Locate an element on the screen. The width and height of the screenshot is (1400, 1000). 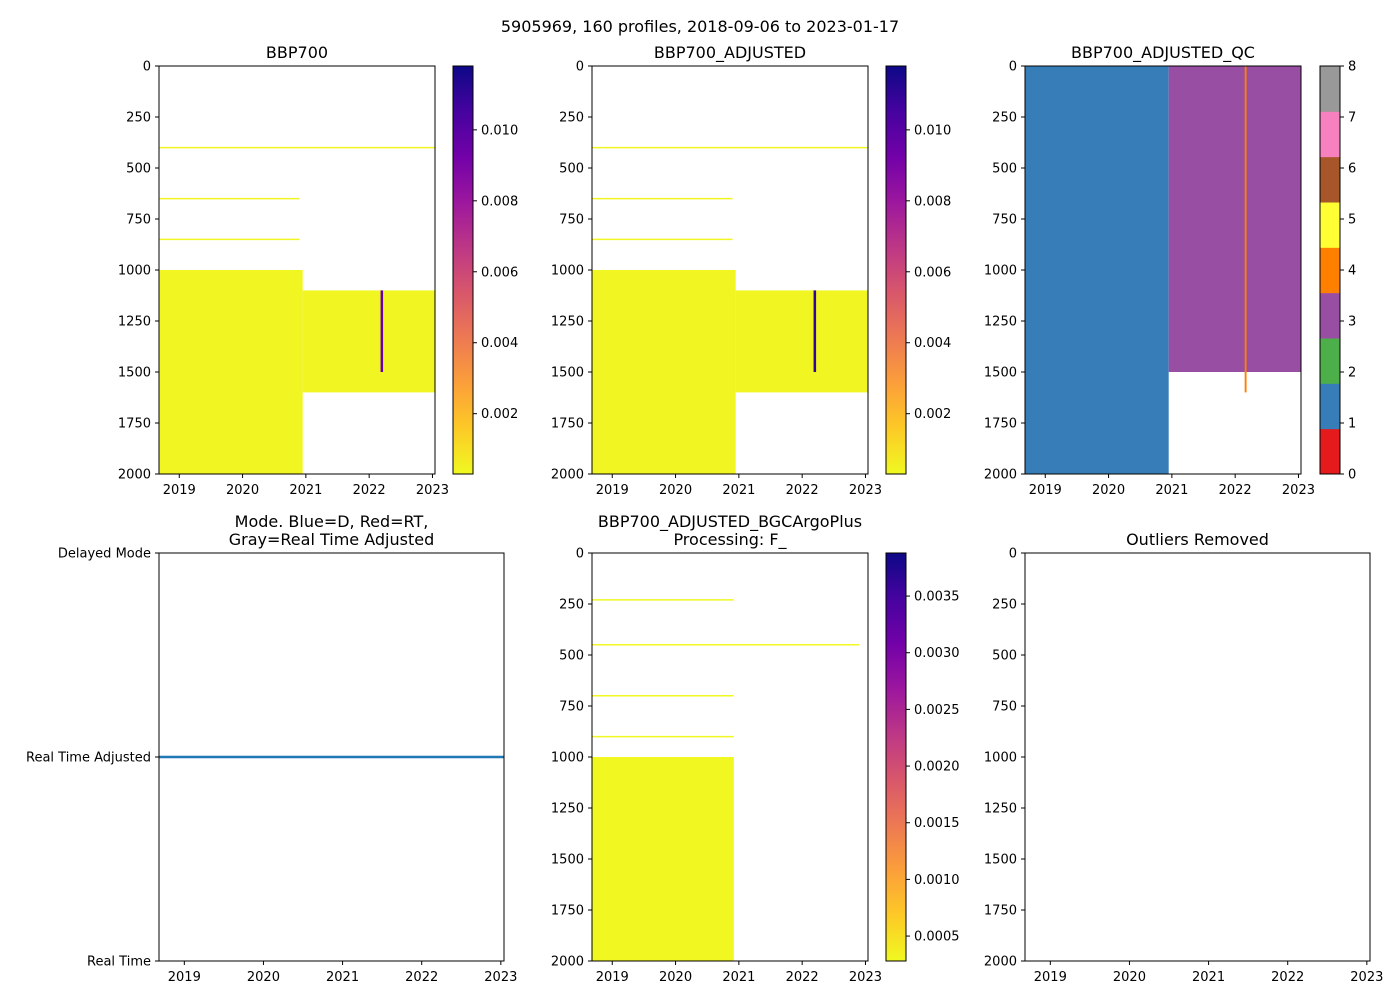
colorbar-tick-label: 0.0005 is located at coordinates (937, 937).